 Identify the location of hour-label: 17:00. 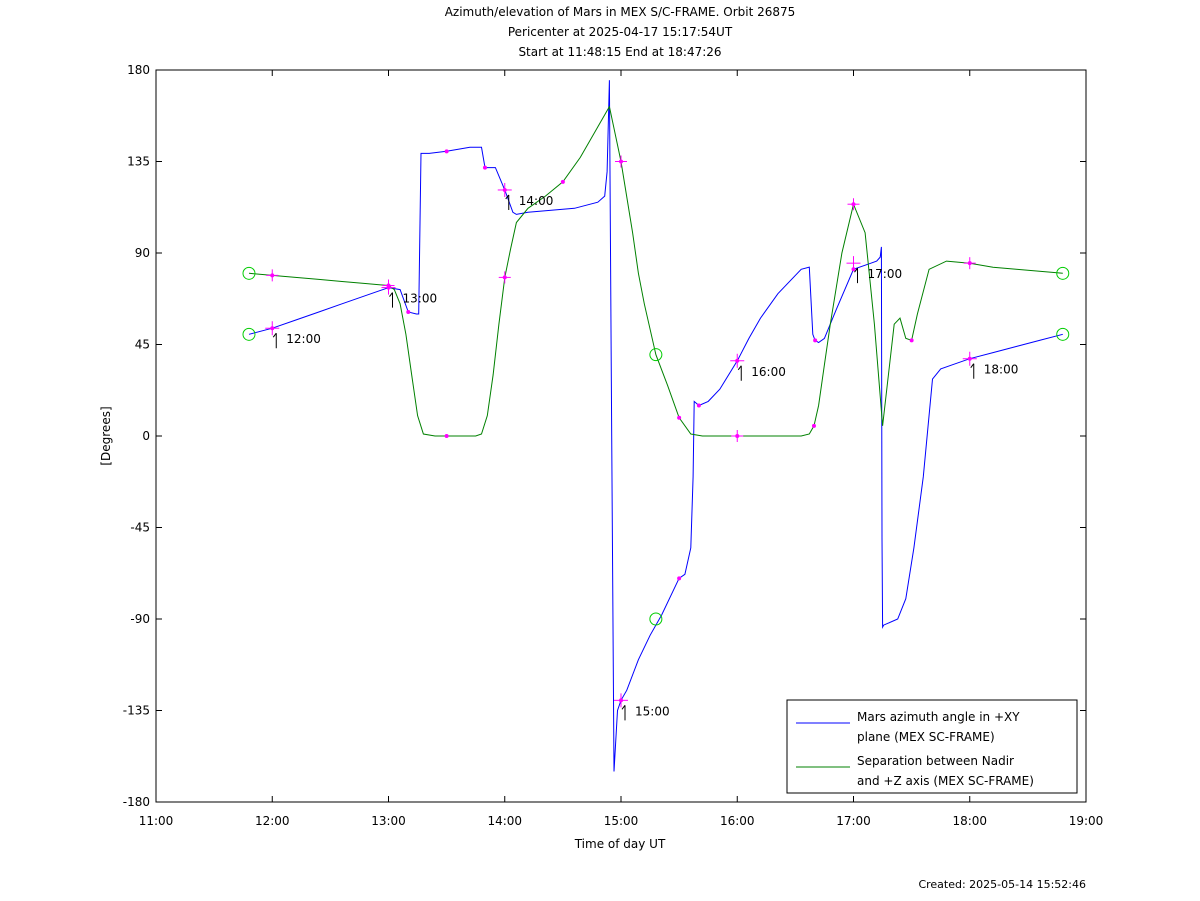
(885, 274).